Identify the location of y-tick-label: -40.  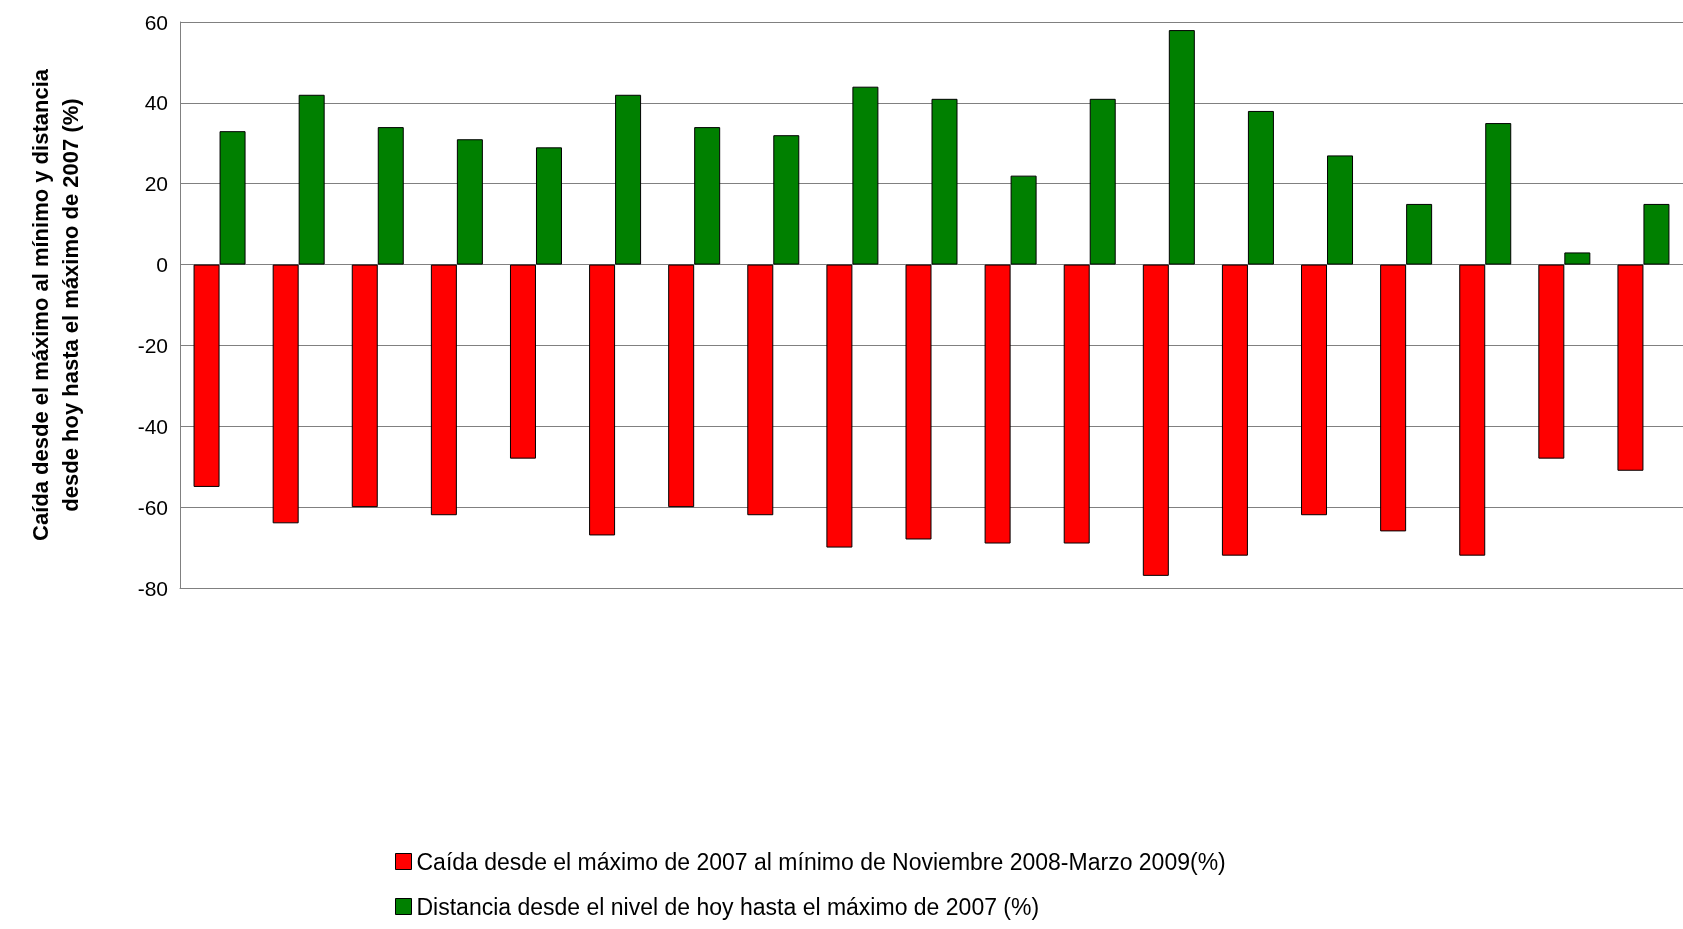
(152, 426).